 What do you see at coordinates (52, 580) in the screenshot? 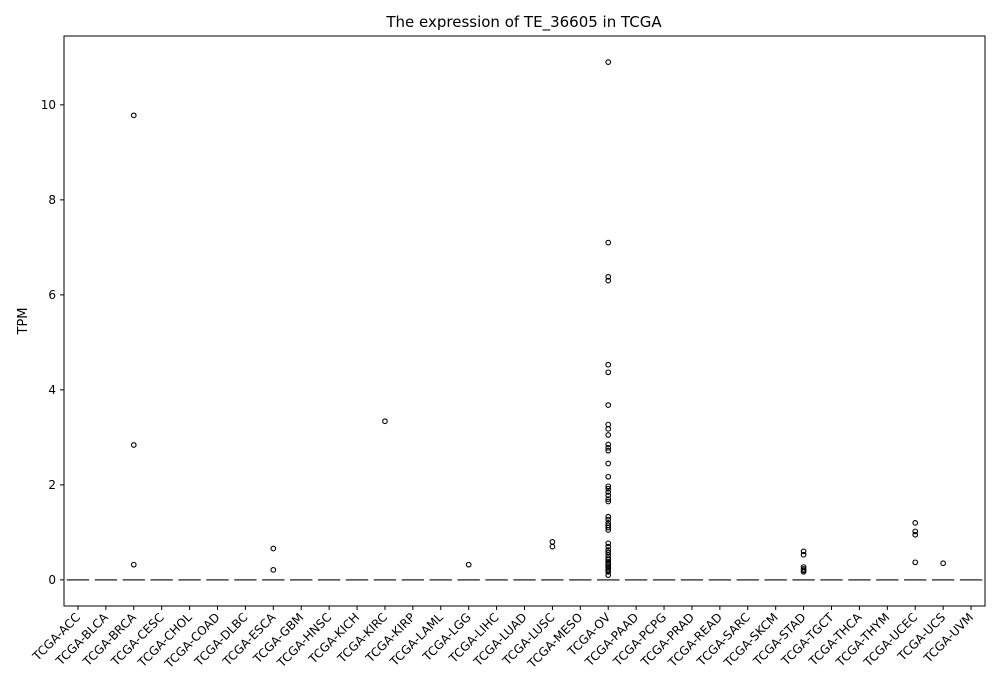
I see `y-tick-label: 0` at bounding box center [52, 580].